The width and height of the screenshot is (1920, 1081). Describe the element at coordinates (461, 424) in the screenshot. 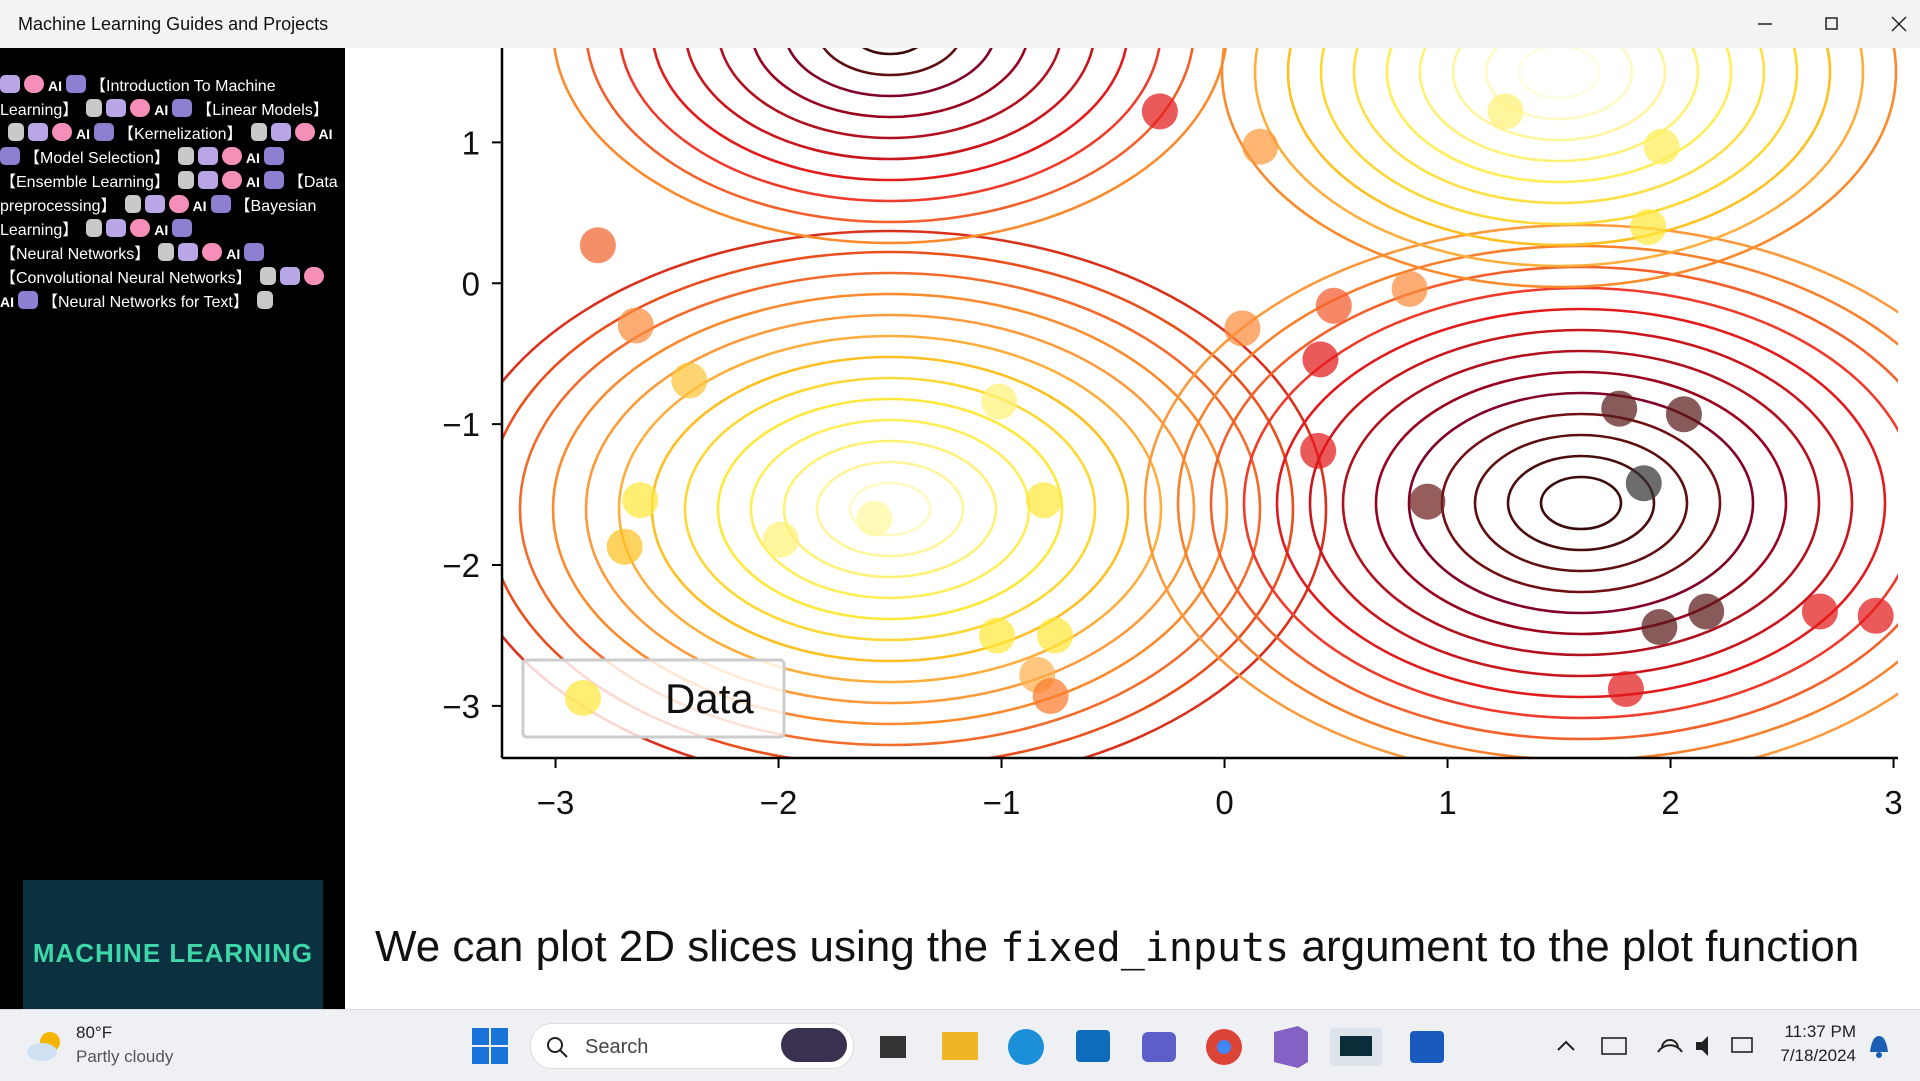

I see `y-tick-label: −1` at that location.